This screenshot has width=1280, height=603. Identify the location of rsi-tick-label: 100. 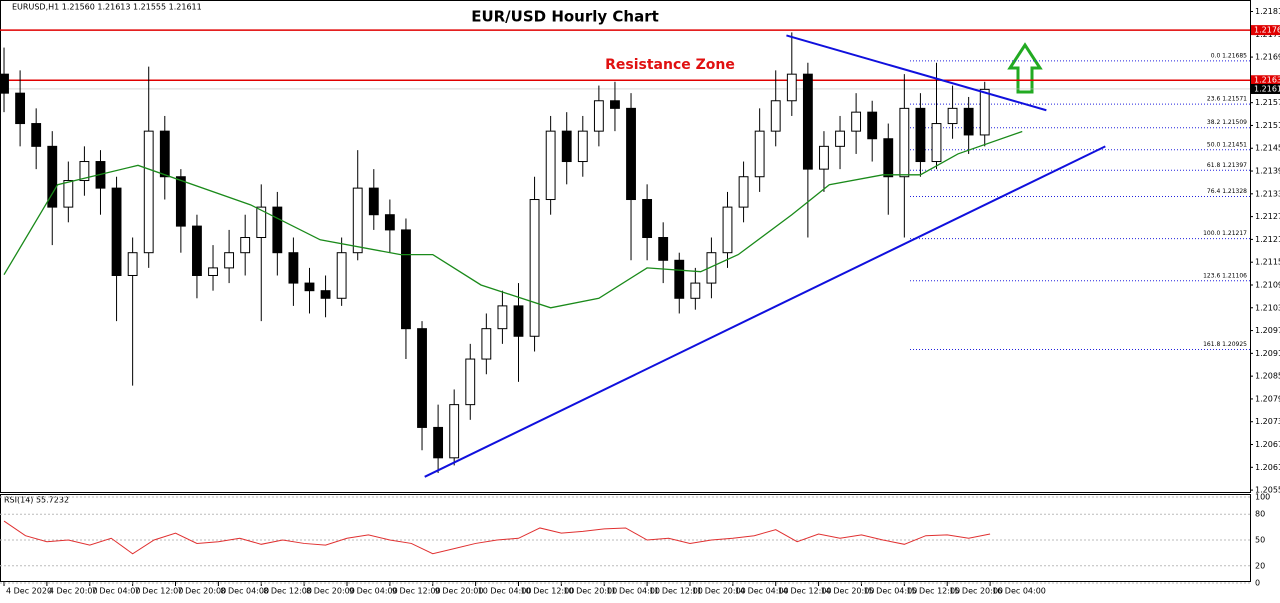
(1262, 497).